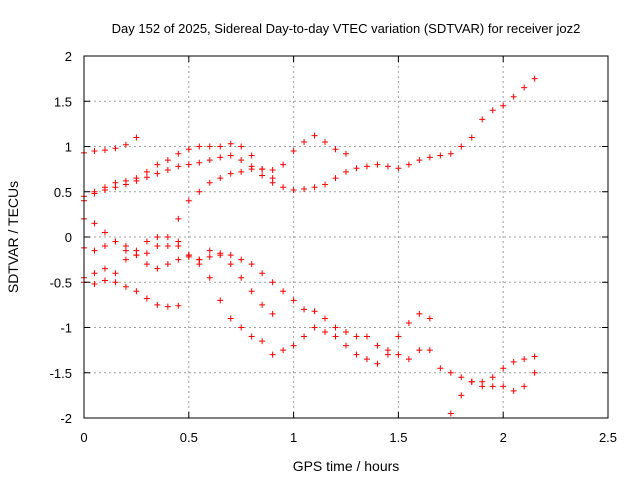 The width and height of the screenshot is (640, 480). What do you see at coordinates (63, 192) in the screenshot?
I see `y-tick-label: 0.5` at bounding box center [63, 192].